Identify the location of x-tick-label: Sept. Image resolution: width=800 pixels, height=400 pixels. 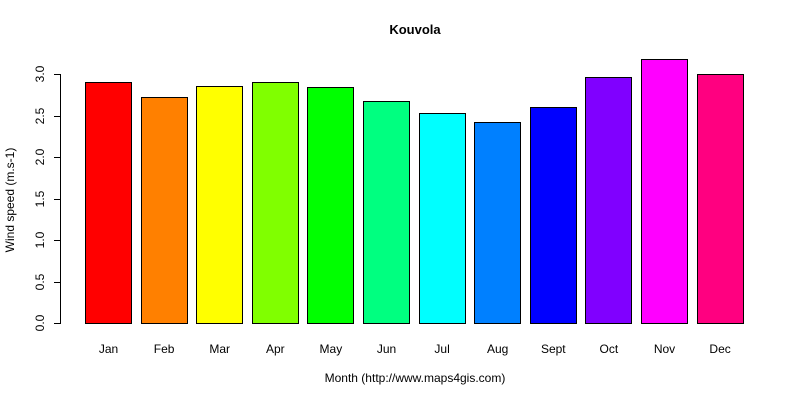
(553, 349).